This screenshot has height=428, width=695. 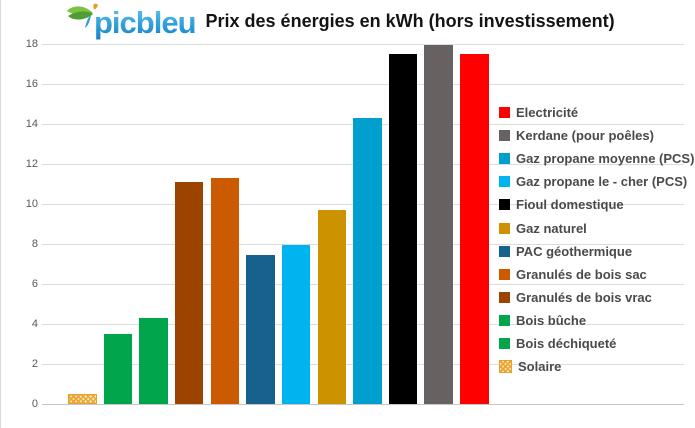 What do you see at coordinates (504, 343) in the screenshot?
I see `legend-swatch-bois-dechiquete` at bounding box center [504, 343].